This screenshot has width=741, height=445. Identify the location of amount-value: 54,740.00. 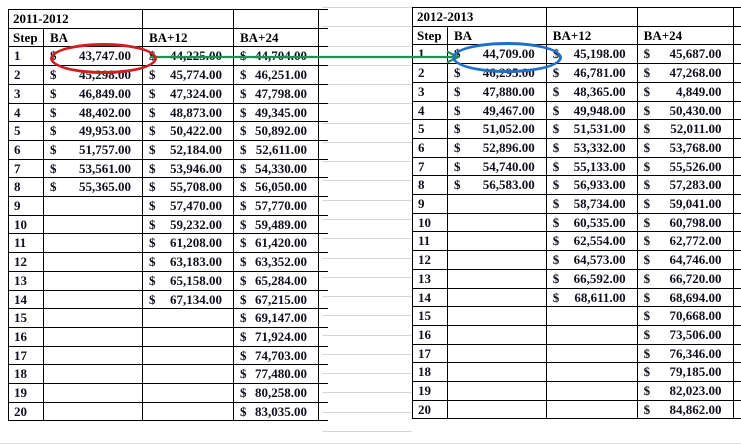
(508, 166).